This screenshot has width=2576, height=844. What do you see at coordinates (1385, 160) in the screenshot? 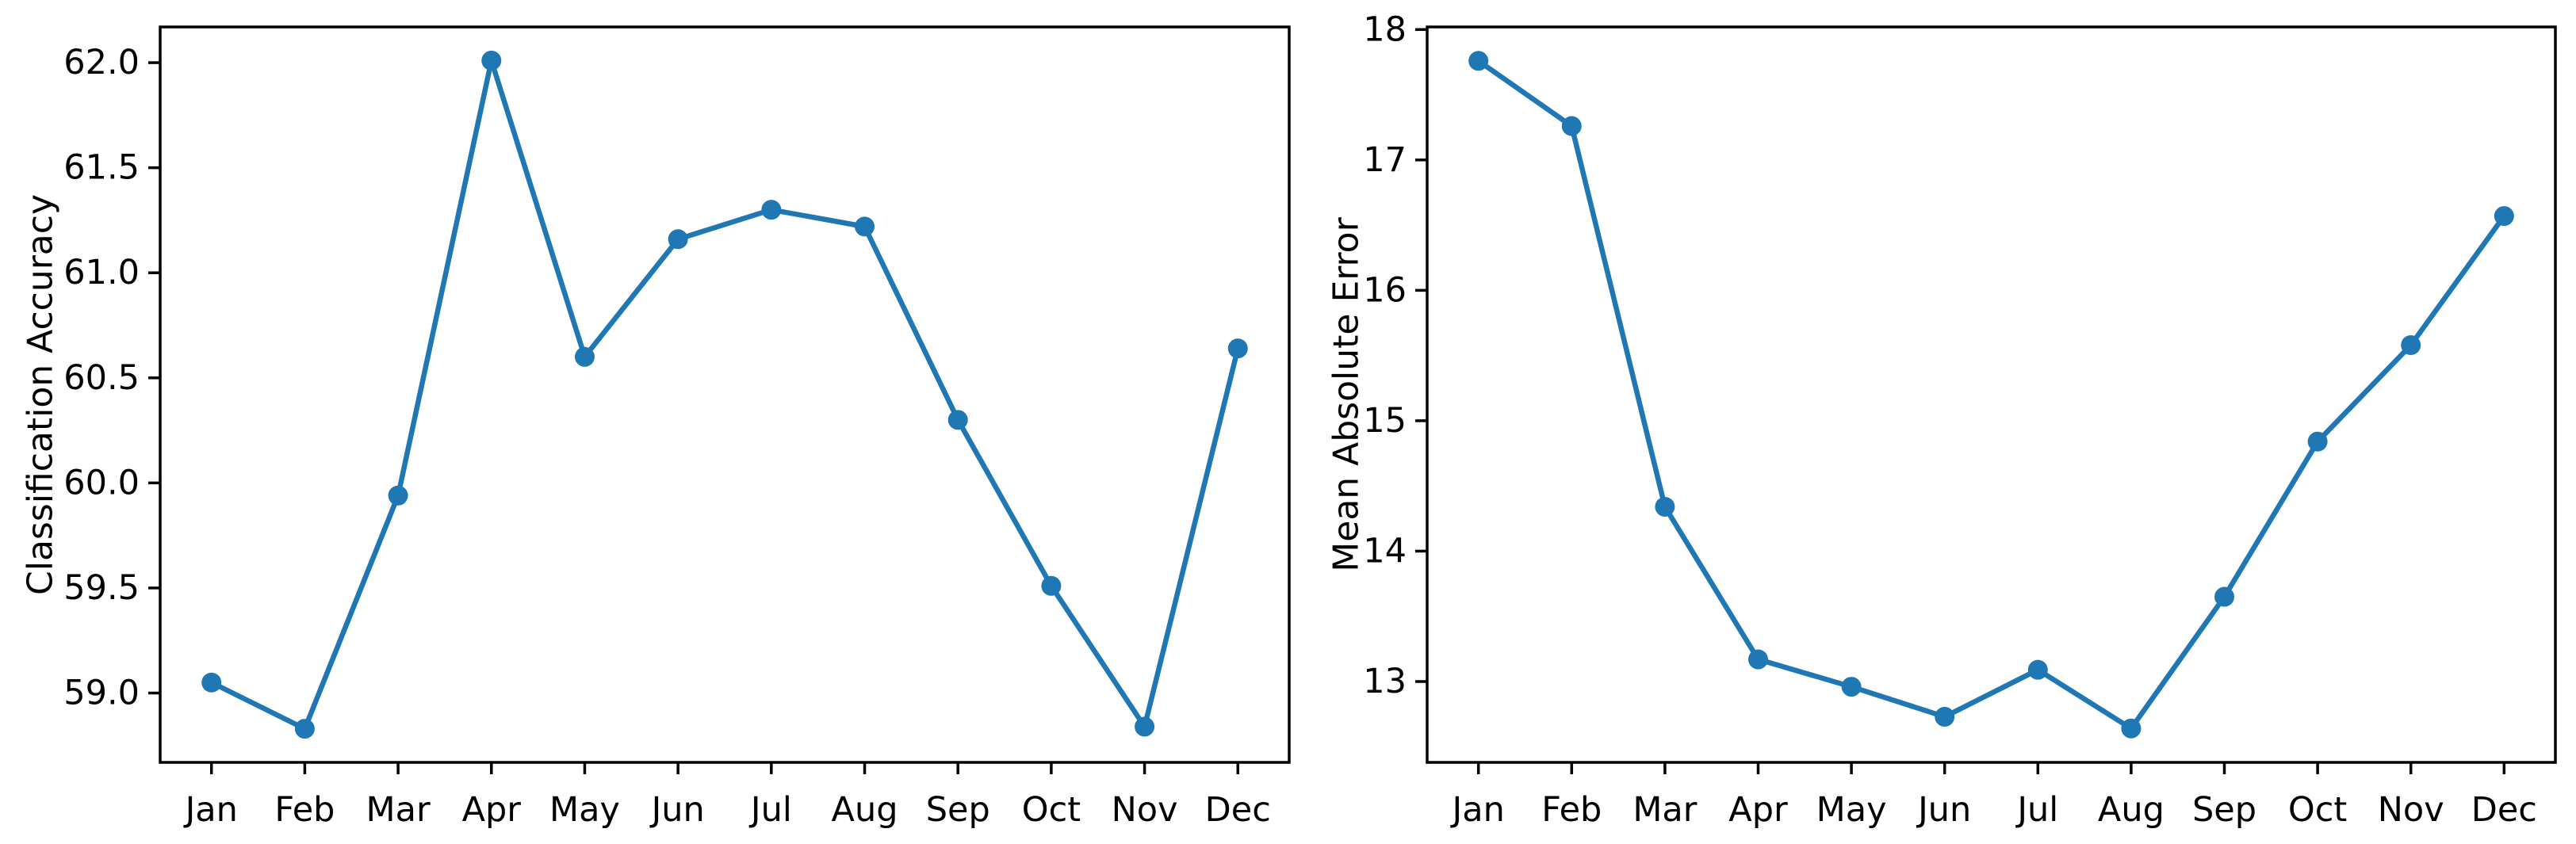
I see `y-tick-label: 17` at bounding box center [1385, 160].